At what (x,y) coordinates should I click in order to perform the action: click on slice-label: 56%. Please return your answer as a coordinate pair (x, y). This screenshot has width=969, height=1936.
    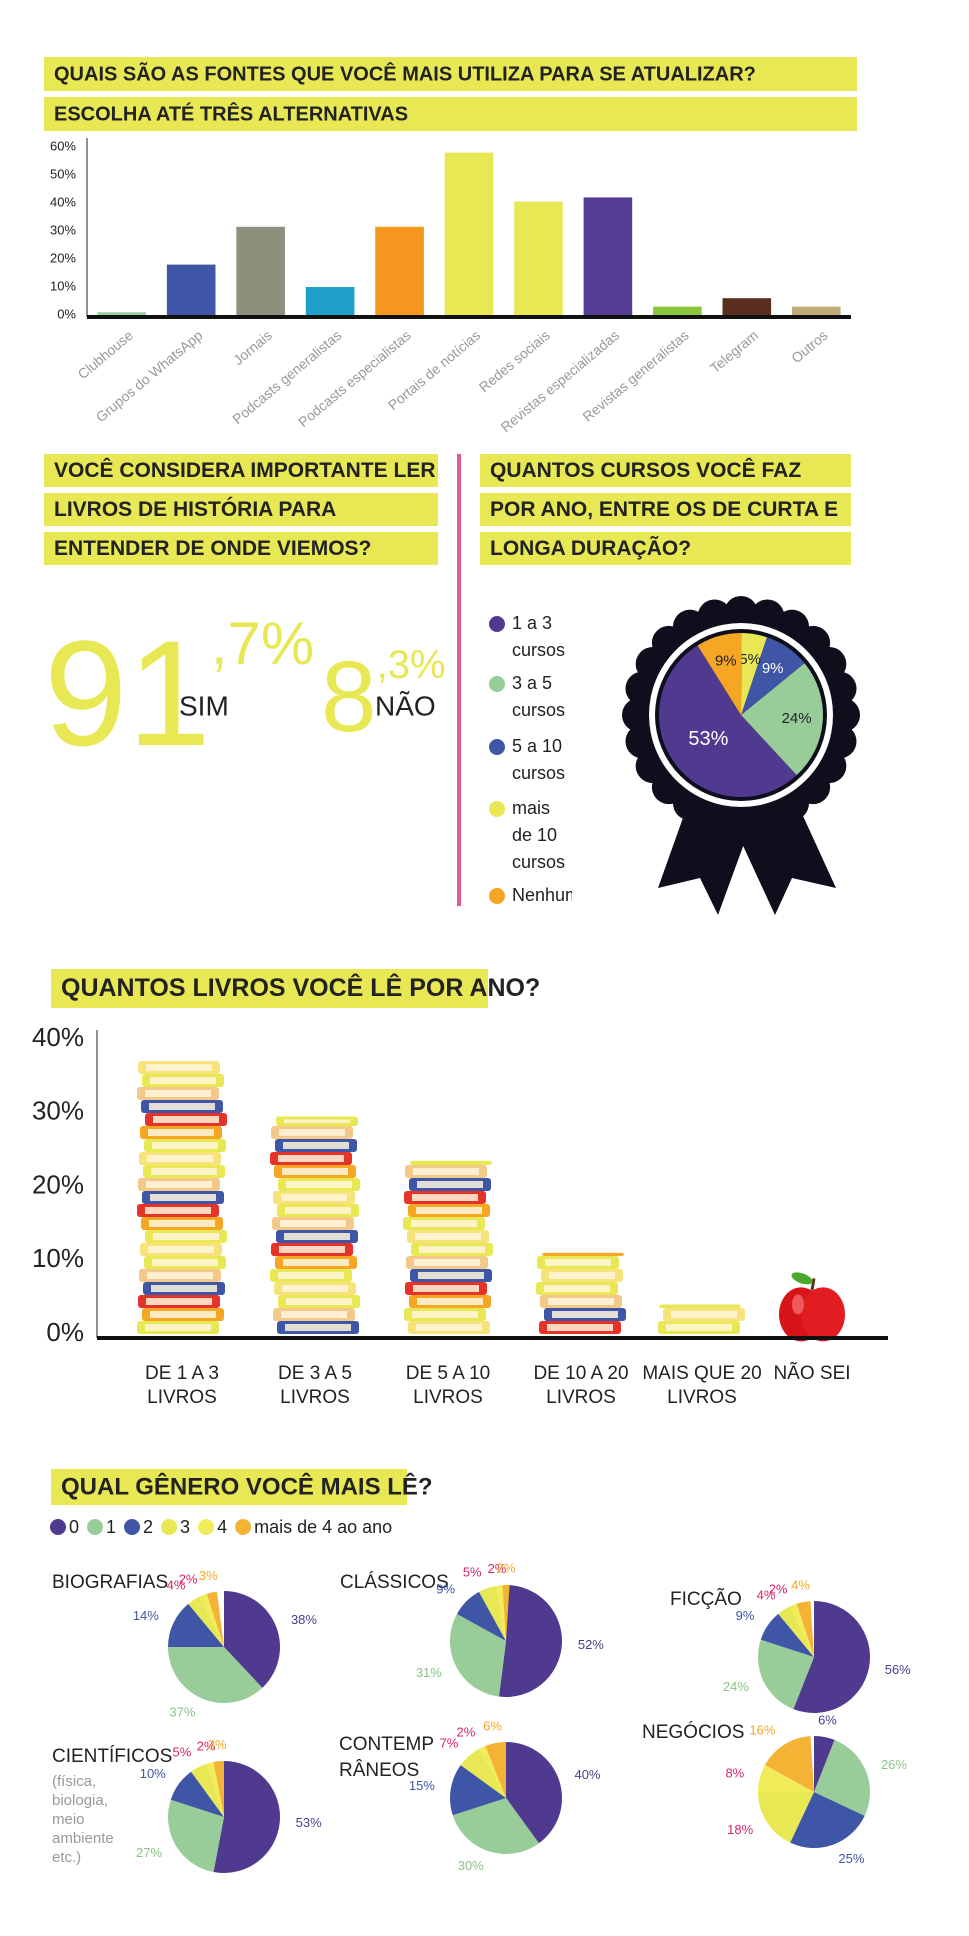
    Looking at the image, I should click on (898, 1669).